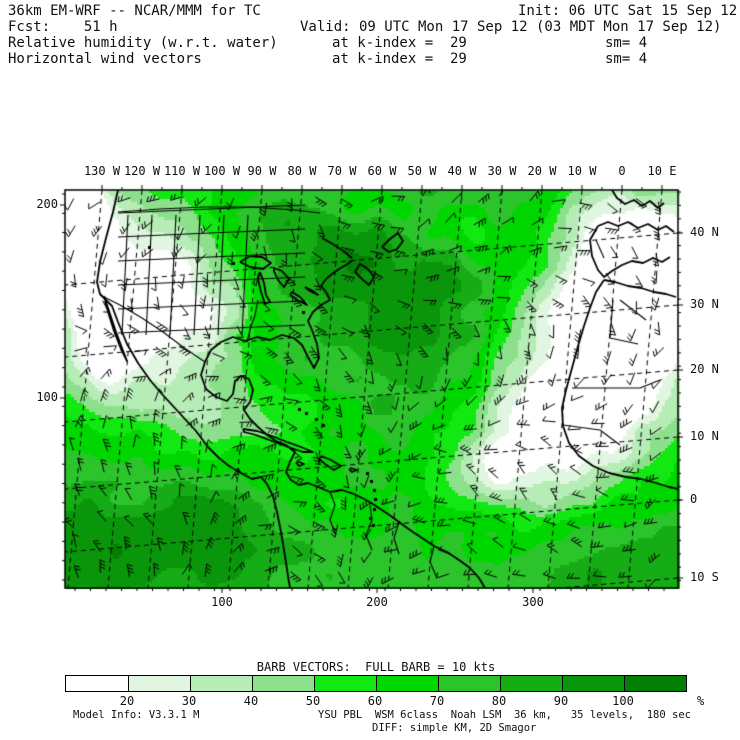  What do you see at coordinates (47, 204) in the screenshot?
I see `left-axis-tick-label: 200` at bounding box center [47, 204].